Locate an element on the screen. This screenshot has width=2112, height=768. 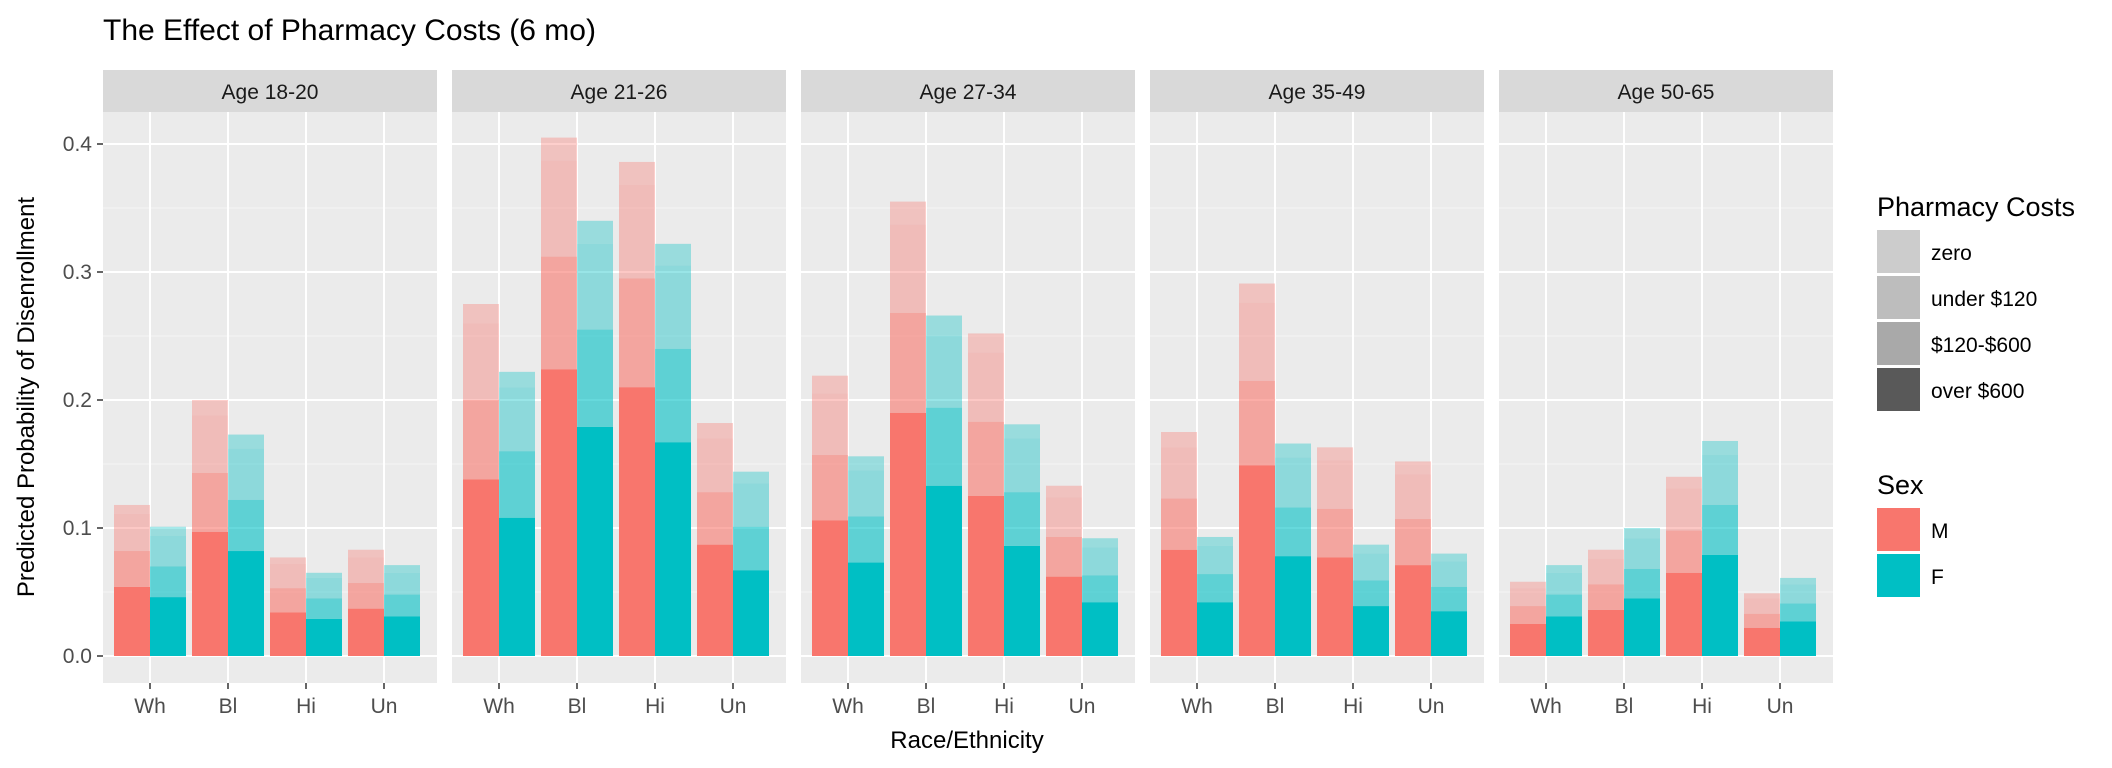
facet-panel: Age 27-34 Wh Bl Hi Un is located at coordinates (968, 394).